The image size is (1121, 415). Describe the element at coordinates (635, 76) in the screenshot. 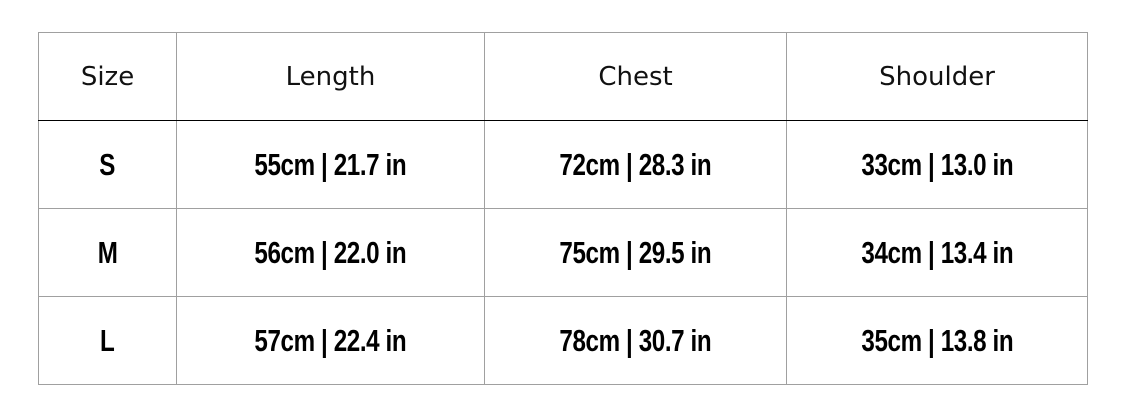

I see `header-chest: Chest` at that location.